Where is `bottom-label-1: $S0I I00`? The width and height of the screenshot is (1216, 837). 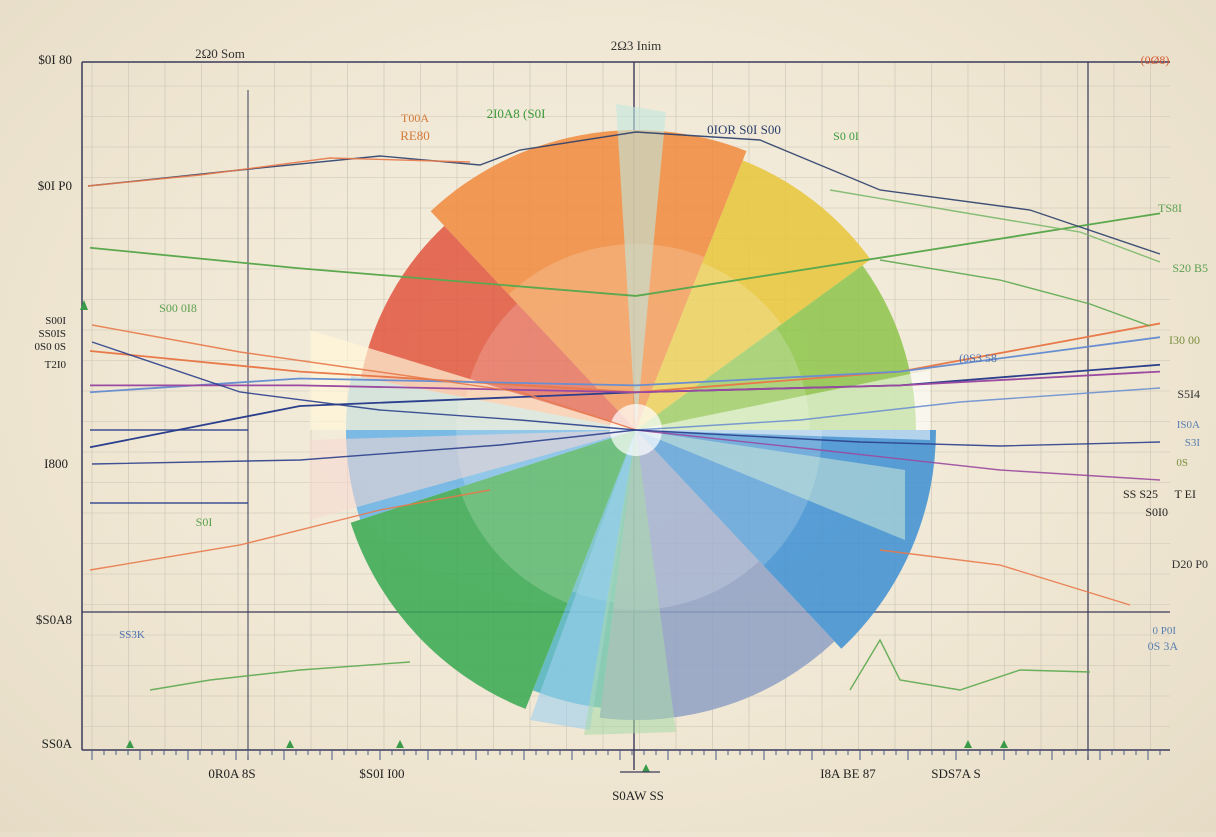 bottom-label-1: $S0I I00 is located at coordinates (381, 773).